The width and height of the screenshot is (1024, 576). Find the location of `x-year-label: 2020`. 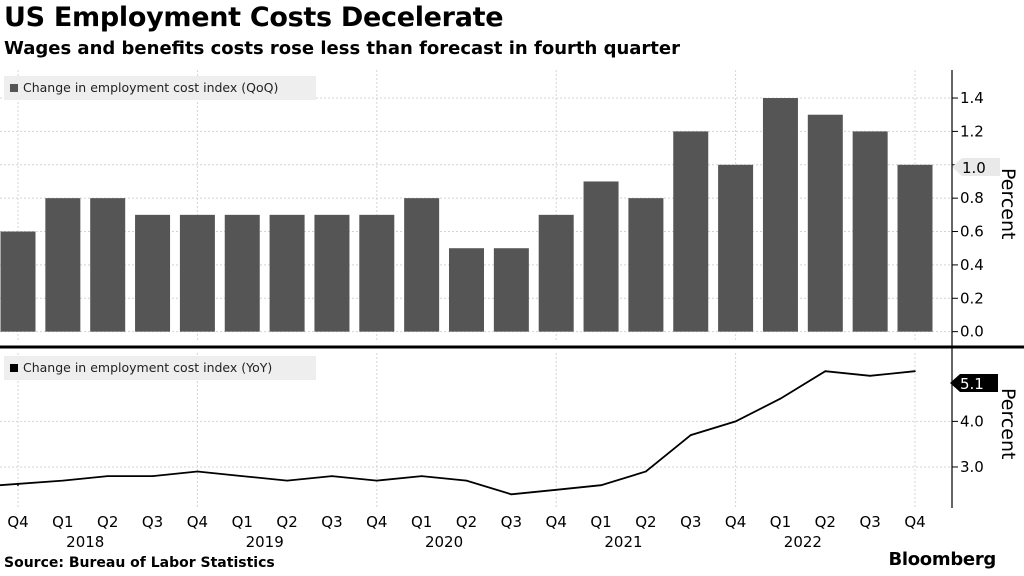

x-year-label: 2020 is located at coordinates (444, 542).